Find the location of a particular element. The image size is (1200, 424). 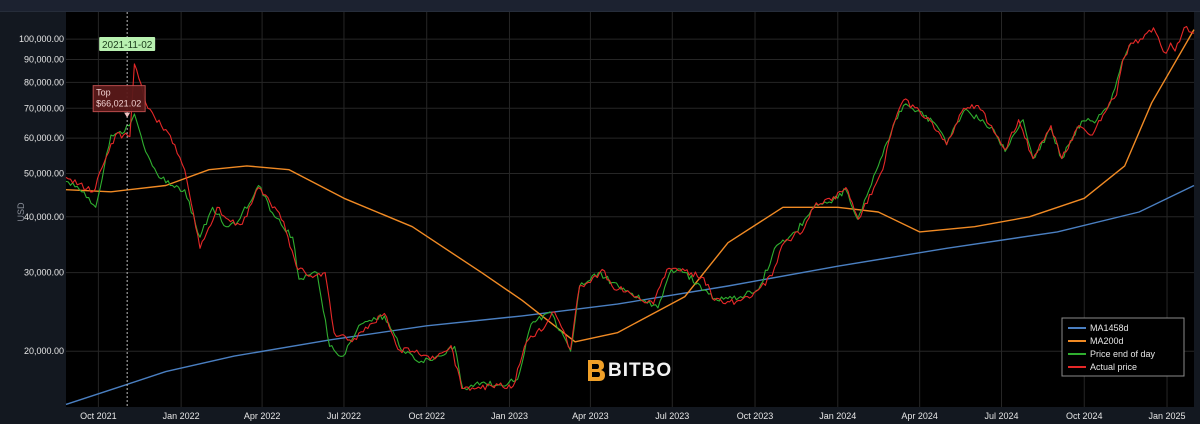

x-tick-label: Jan 2024 is located at coordinates (837, 416).